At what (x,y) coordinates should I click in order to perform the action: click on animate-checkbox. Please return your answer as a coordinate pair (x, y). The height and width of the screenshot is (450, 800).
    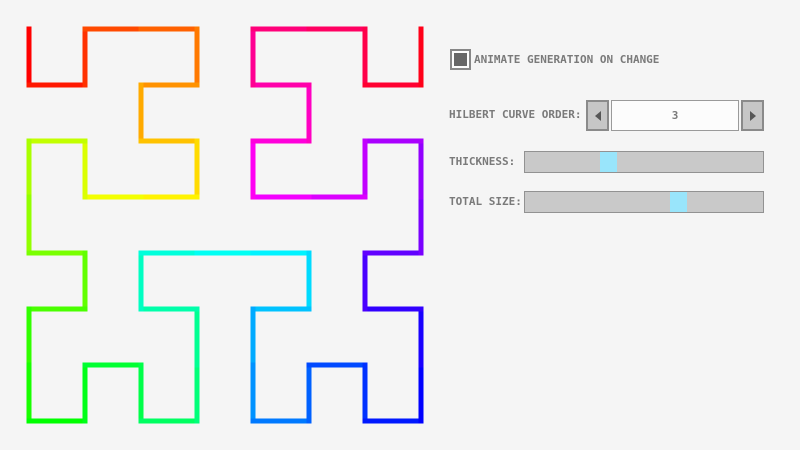
    Looking at the image, I should click on (460, 59).